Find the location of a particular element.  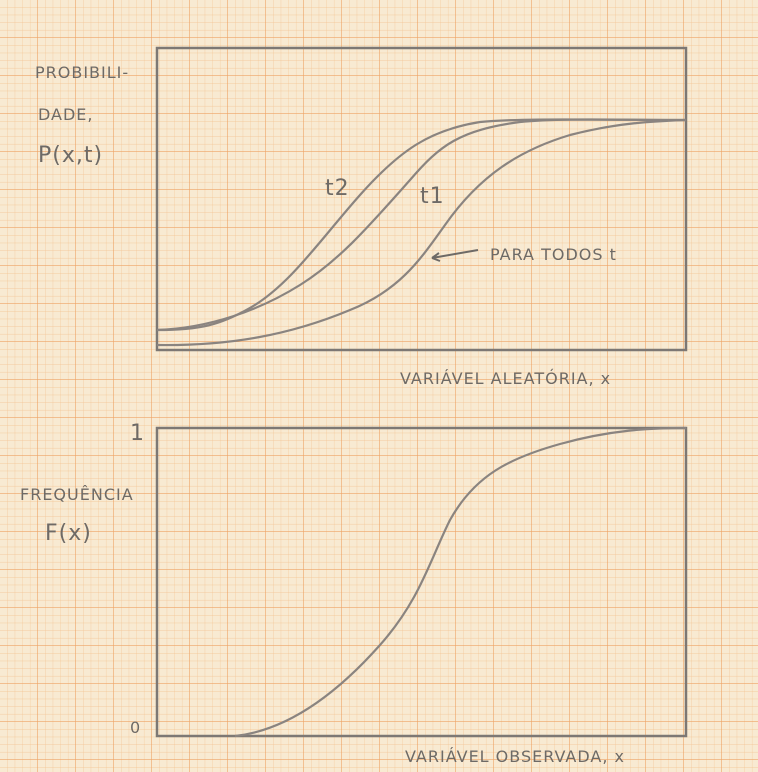

y-label: P(x,t) is located at coordinates (70, 155).